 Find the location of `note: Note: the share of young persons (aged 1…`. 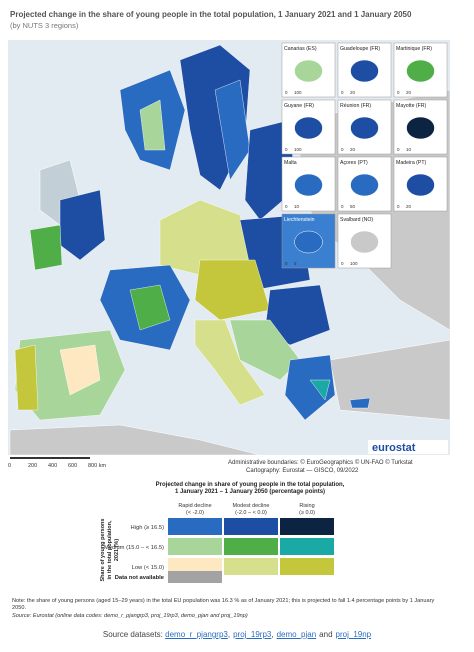

note: Note: the share of young persons (aged 1… is located at coordinates (223, 604).